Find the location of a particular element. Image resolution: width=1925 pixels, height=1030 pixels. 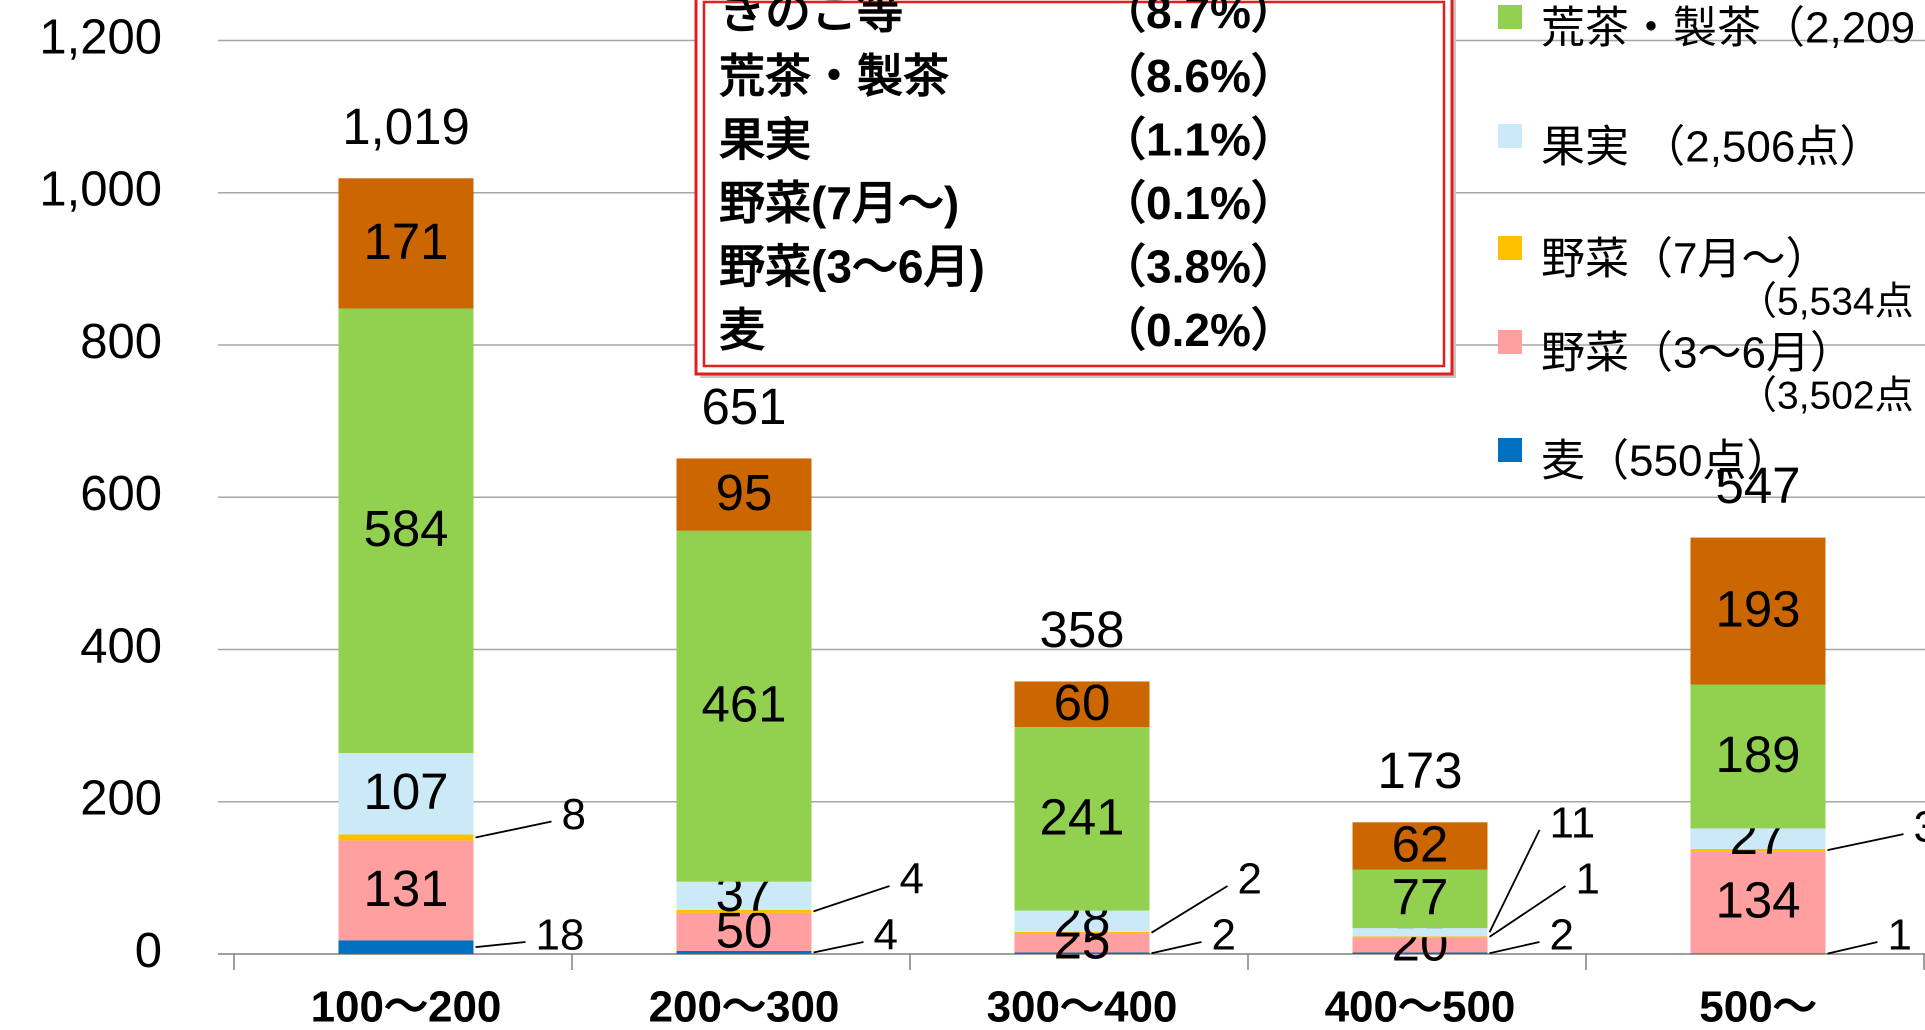

data-label: 584 is located at coordinates (405, 528).